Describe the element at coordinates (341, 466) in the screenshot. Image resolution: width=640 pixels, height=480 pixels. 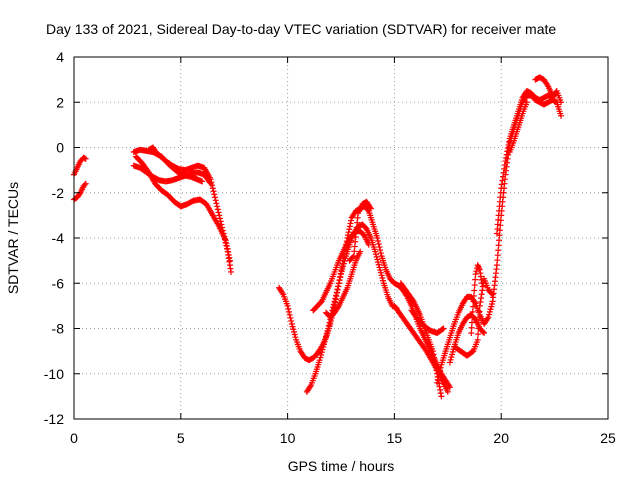
I see `x-axis-label: GPS time / hours` at that location.